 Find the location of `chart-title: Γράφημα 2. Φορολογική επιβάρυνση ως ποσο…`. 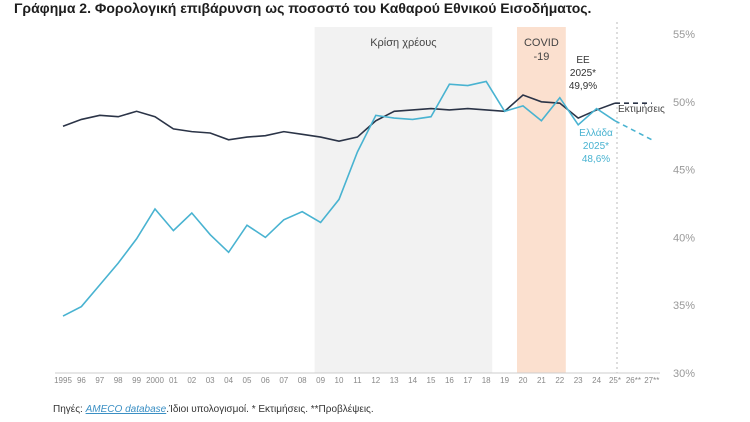

chart-title: Γράφημα 2. Φορολογική επιβάρυνση ως ποσο… is located at coordinates (303, 8).